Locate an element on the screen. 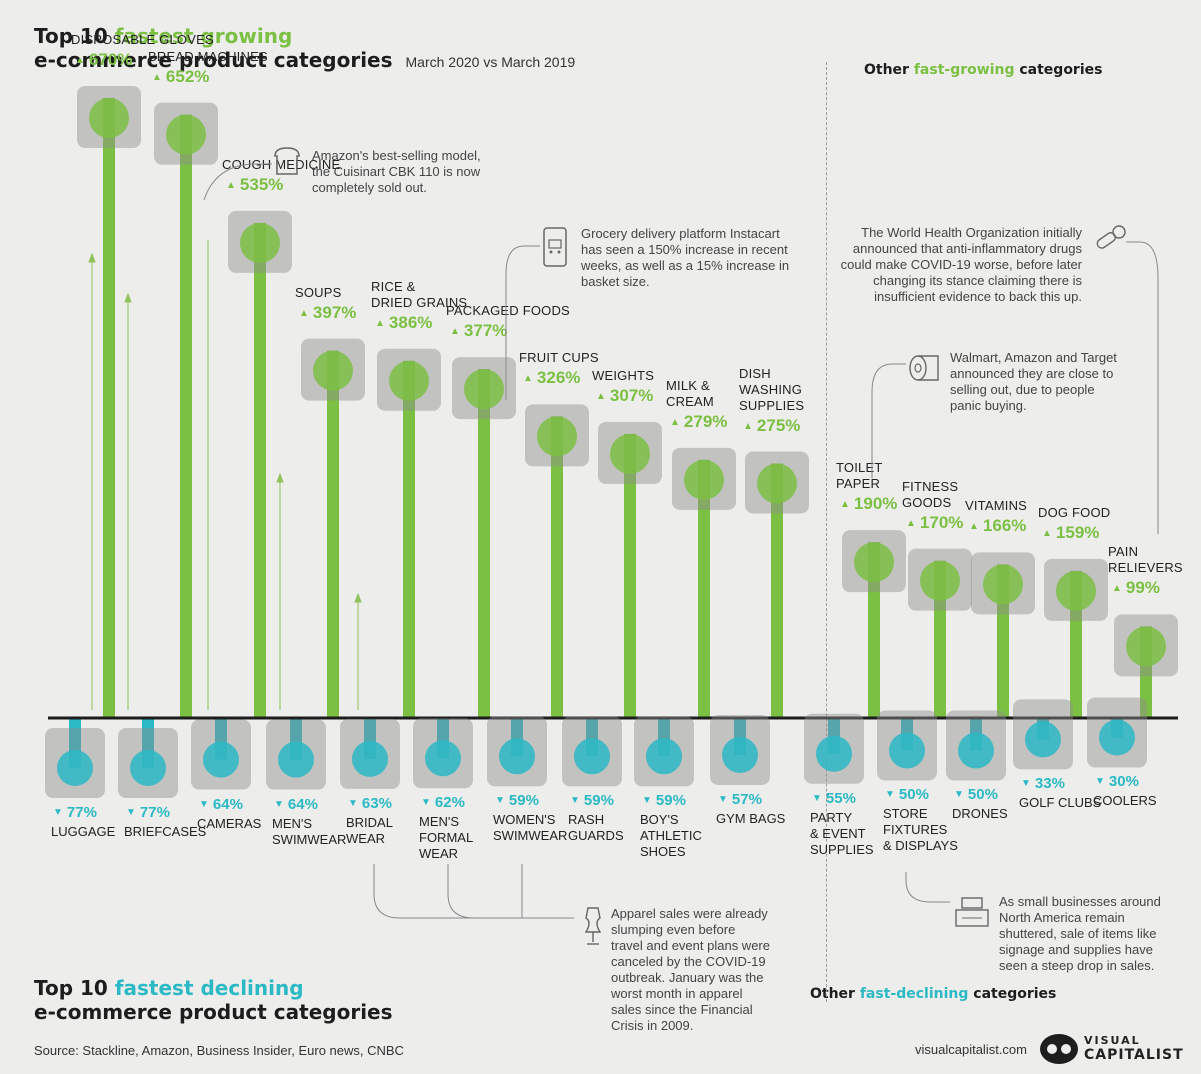 This screenshot has height=1074, width=1201. growth-label-line: GOODS is located at coordinates (927, 502).